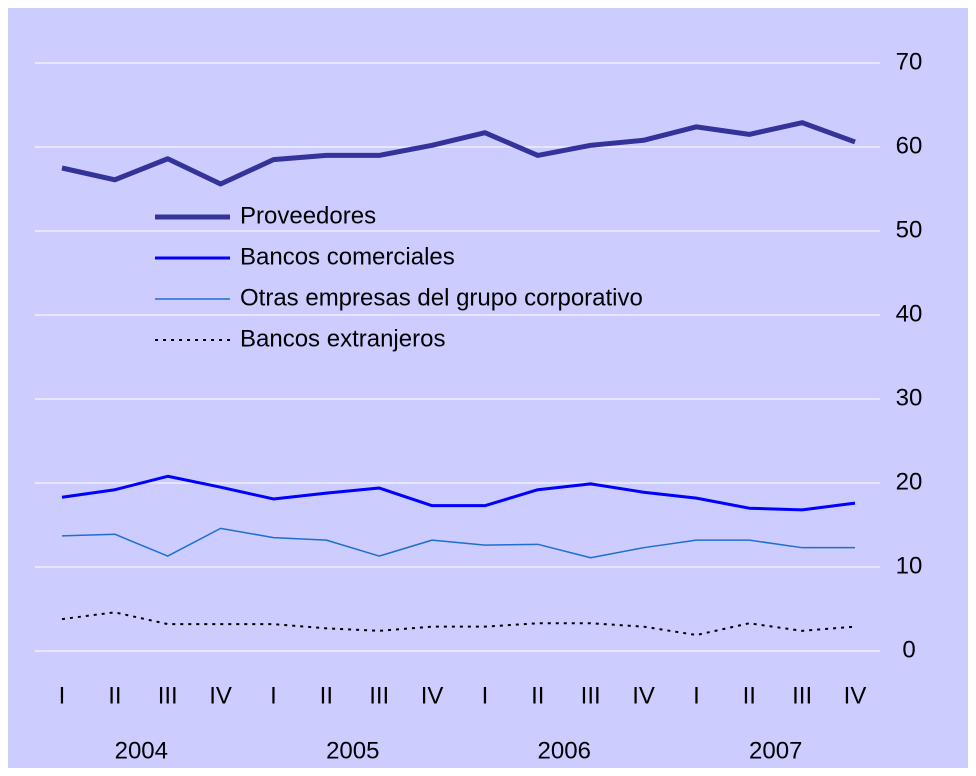 This screenshot has height=776, width=976. What do you see at coordinates (141, 750) in the screenshot?
I see `year-label: 2004` at bounding box center [141, 750].